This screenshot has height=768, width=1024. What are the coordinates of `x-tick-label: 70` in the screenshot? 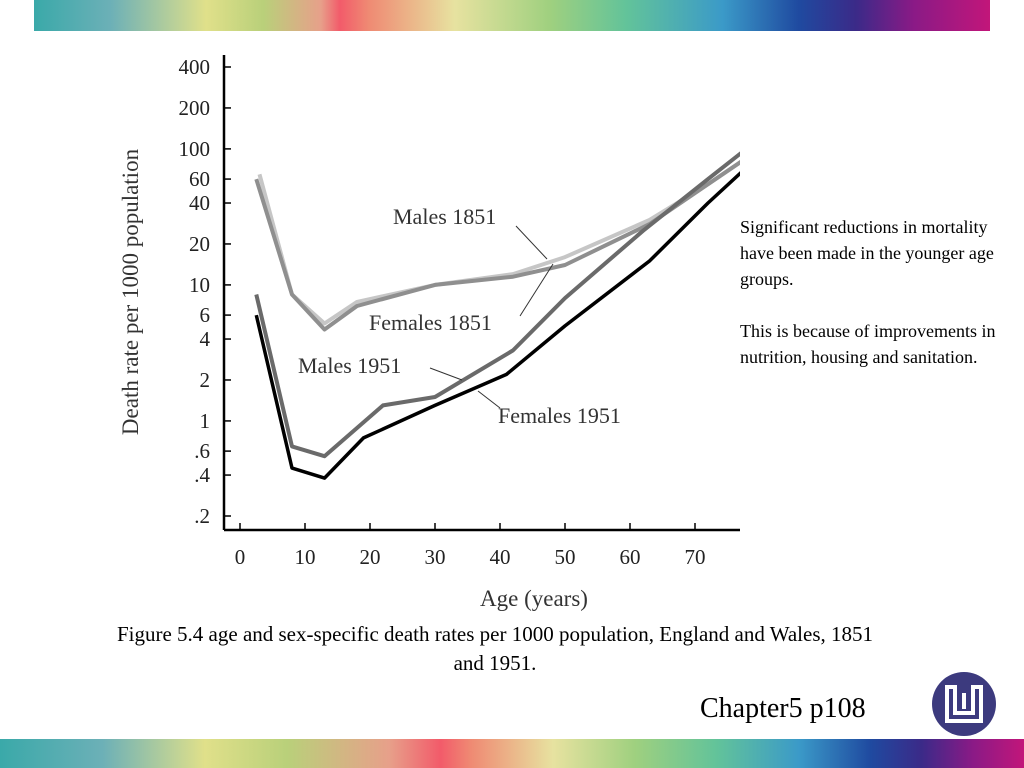 It's located at (695, 557).